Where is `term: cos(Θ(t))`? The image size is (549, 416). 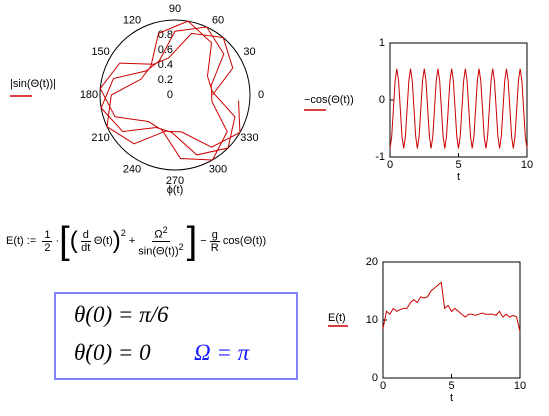
term: cos(Θ(t)) is located at coordinates (244, 241).